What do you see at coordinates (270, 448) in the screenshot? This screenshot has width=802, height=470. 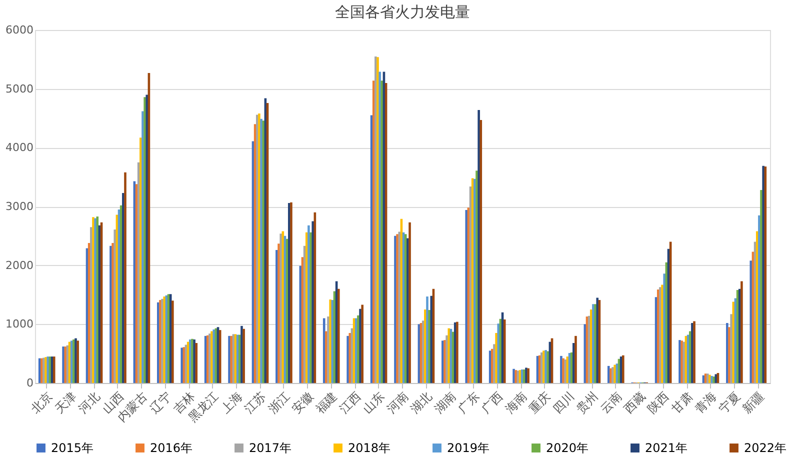 I see `legend-label: 2017年` at bounding box center [270, 448].